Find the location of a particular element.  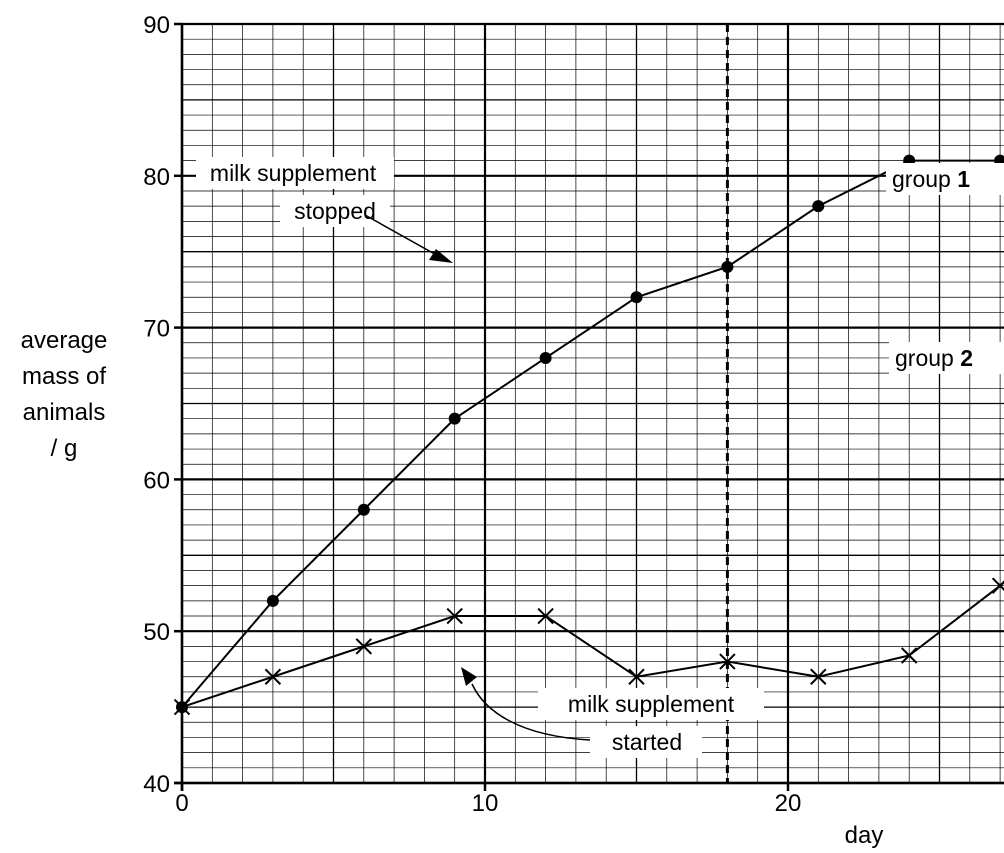

y-tick-label: 50 is located at coordinates (156, 632).